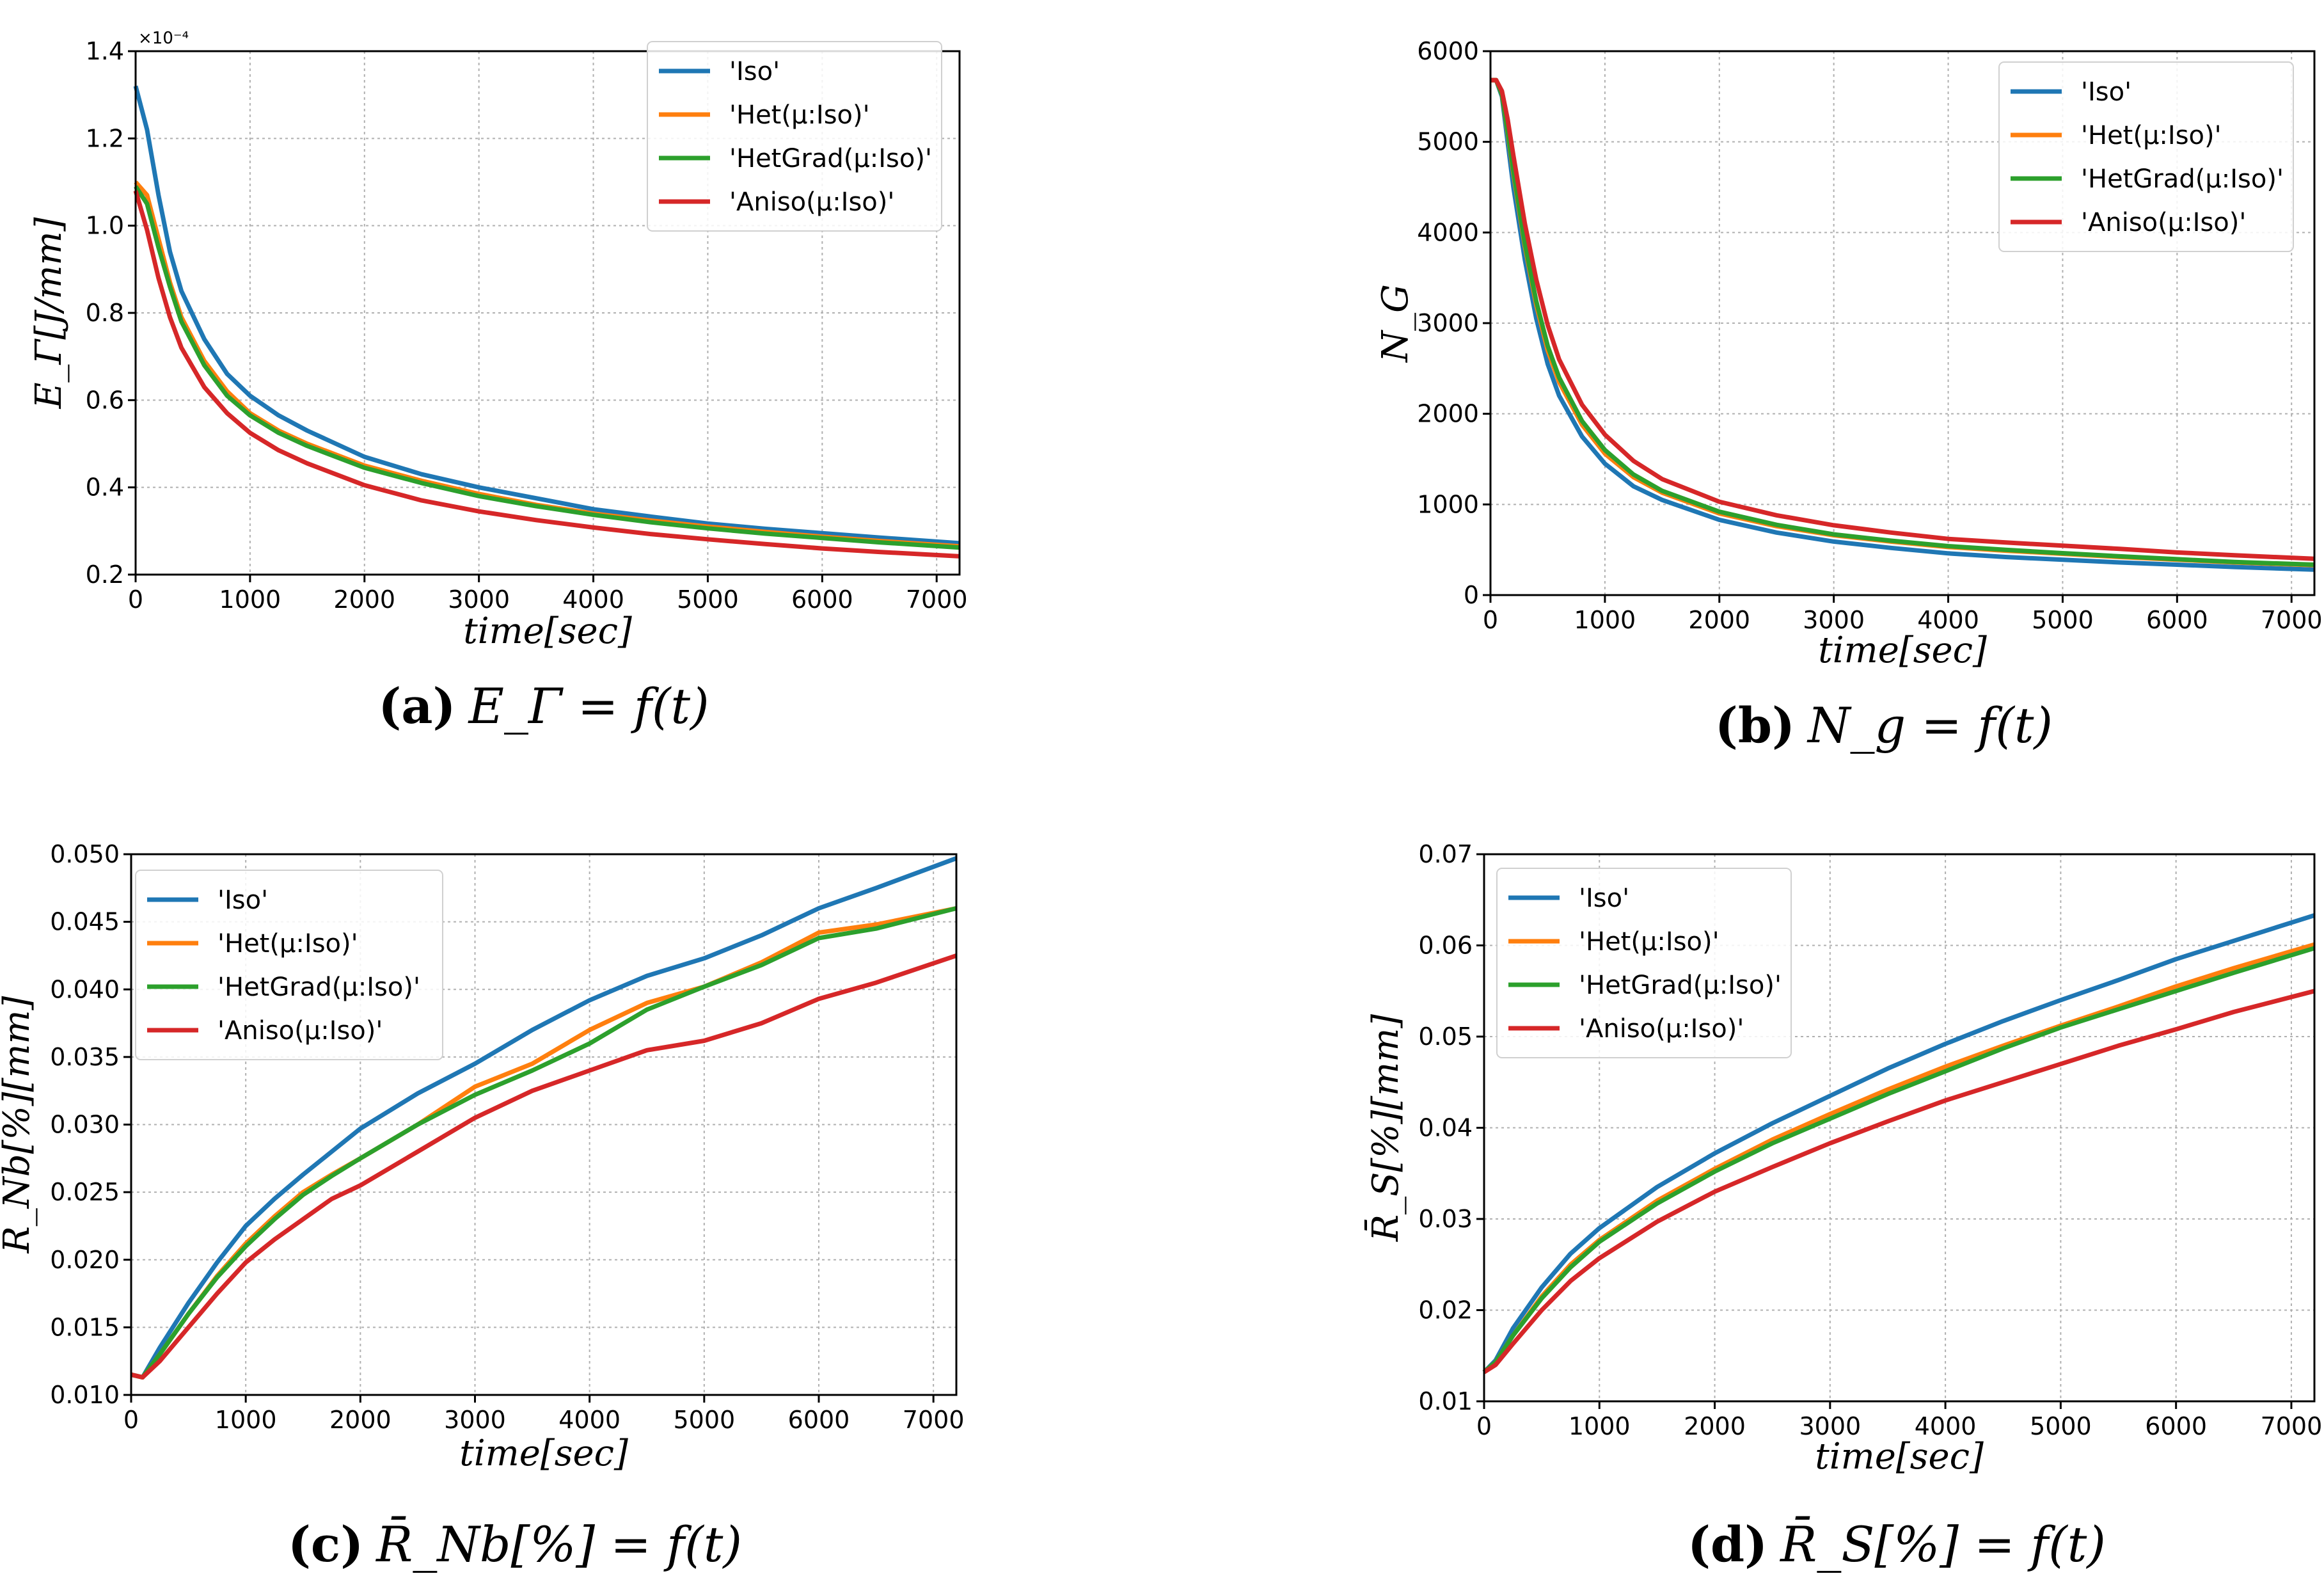  Describe the element at coordinates (85, 922) in the screenshot. I see `y-tick-label: 0.045` at that location.